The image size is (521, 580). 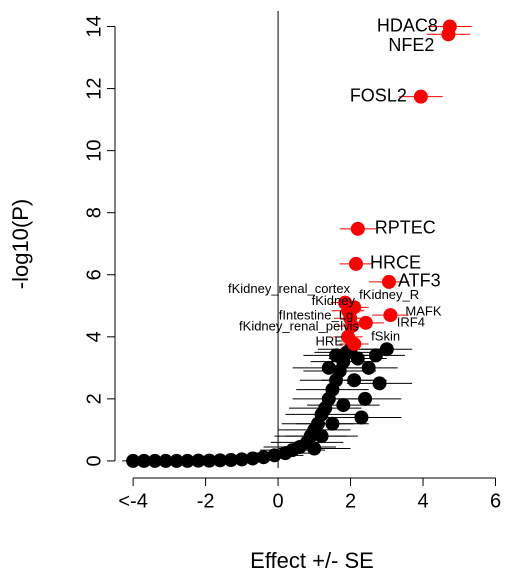 I want to click on y-tick-label: 4, so click(x=94, y=336).